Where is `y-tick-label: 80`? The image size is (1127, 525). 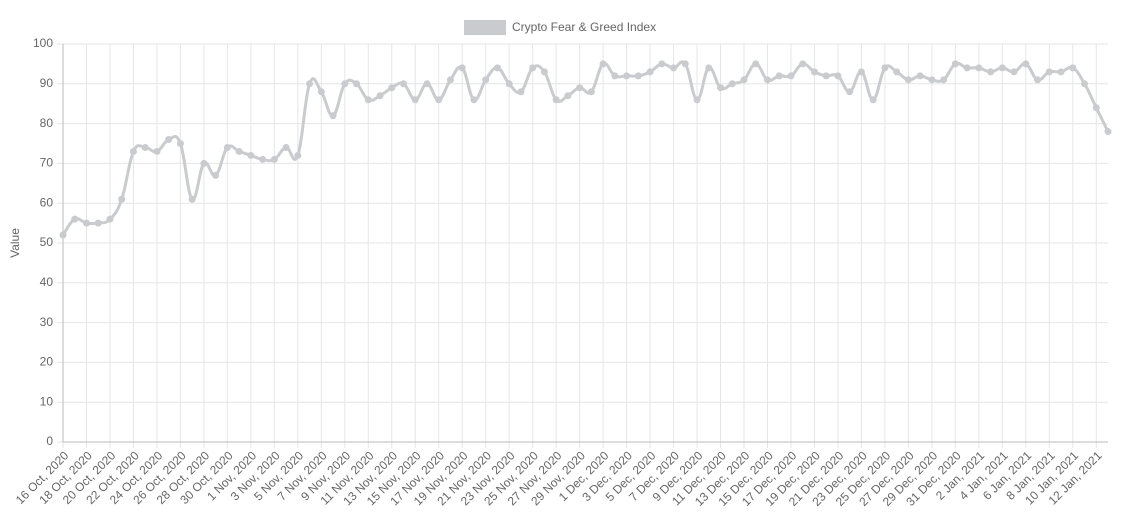 y-tick-label: 80 is located at coordinates (47, 123).